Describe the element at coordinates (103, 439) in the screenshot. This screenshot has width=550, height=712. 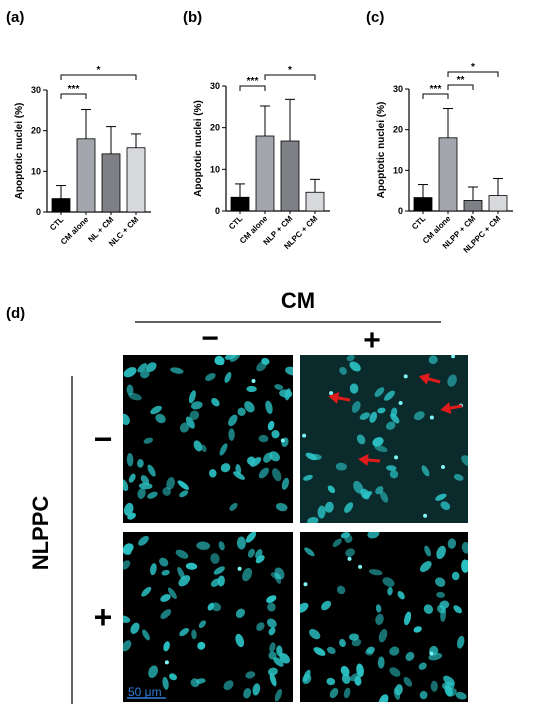
I see `row-level-minus: −` at that location.